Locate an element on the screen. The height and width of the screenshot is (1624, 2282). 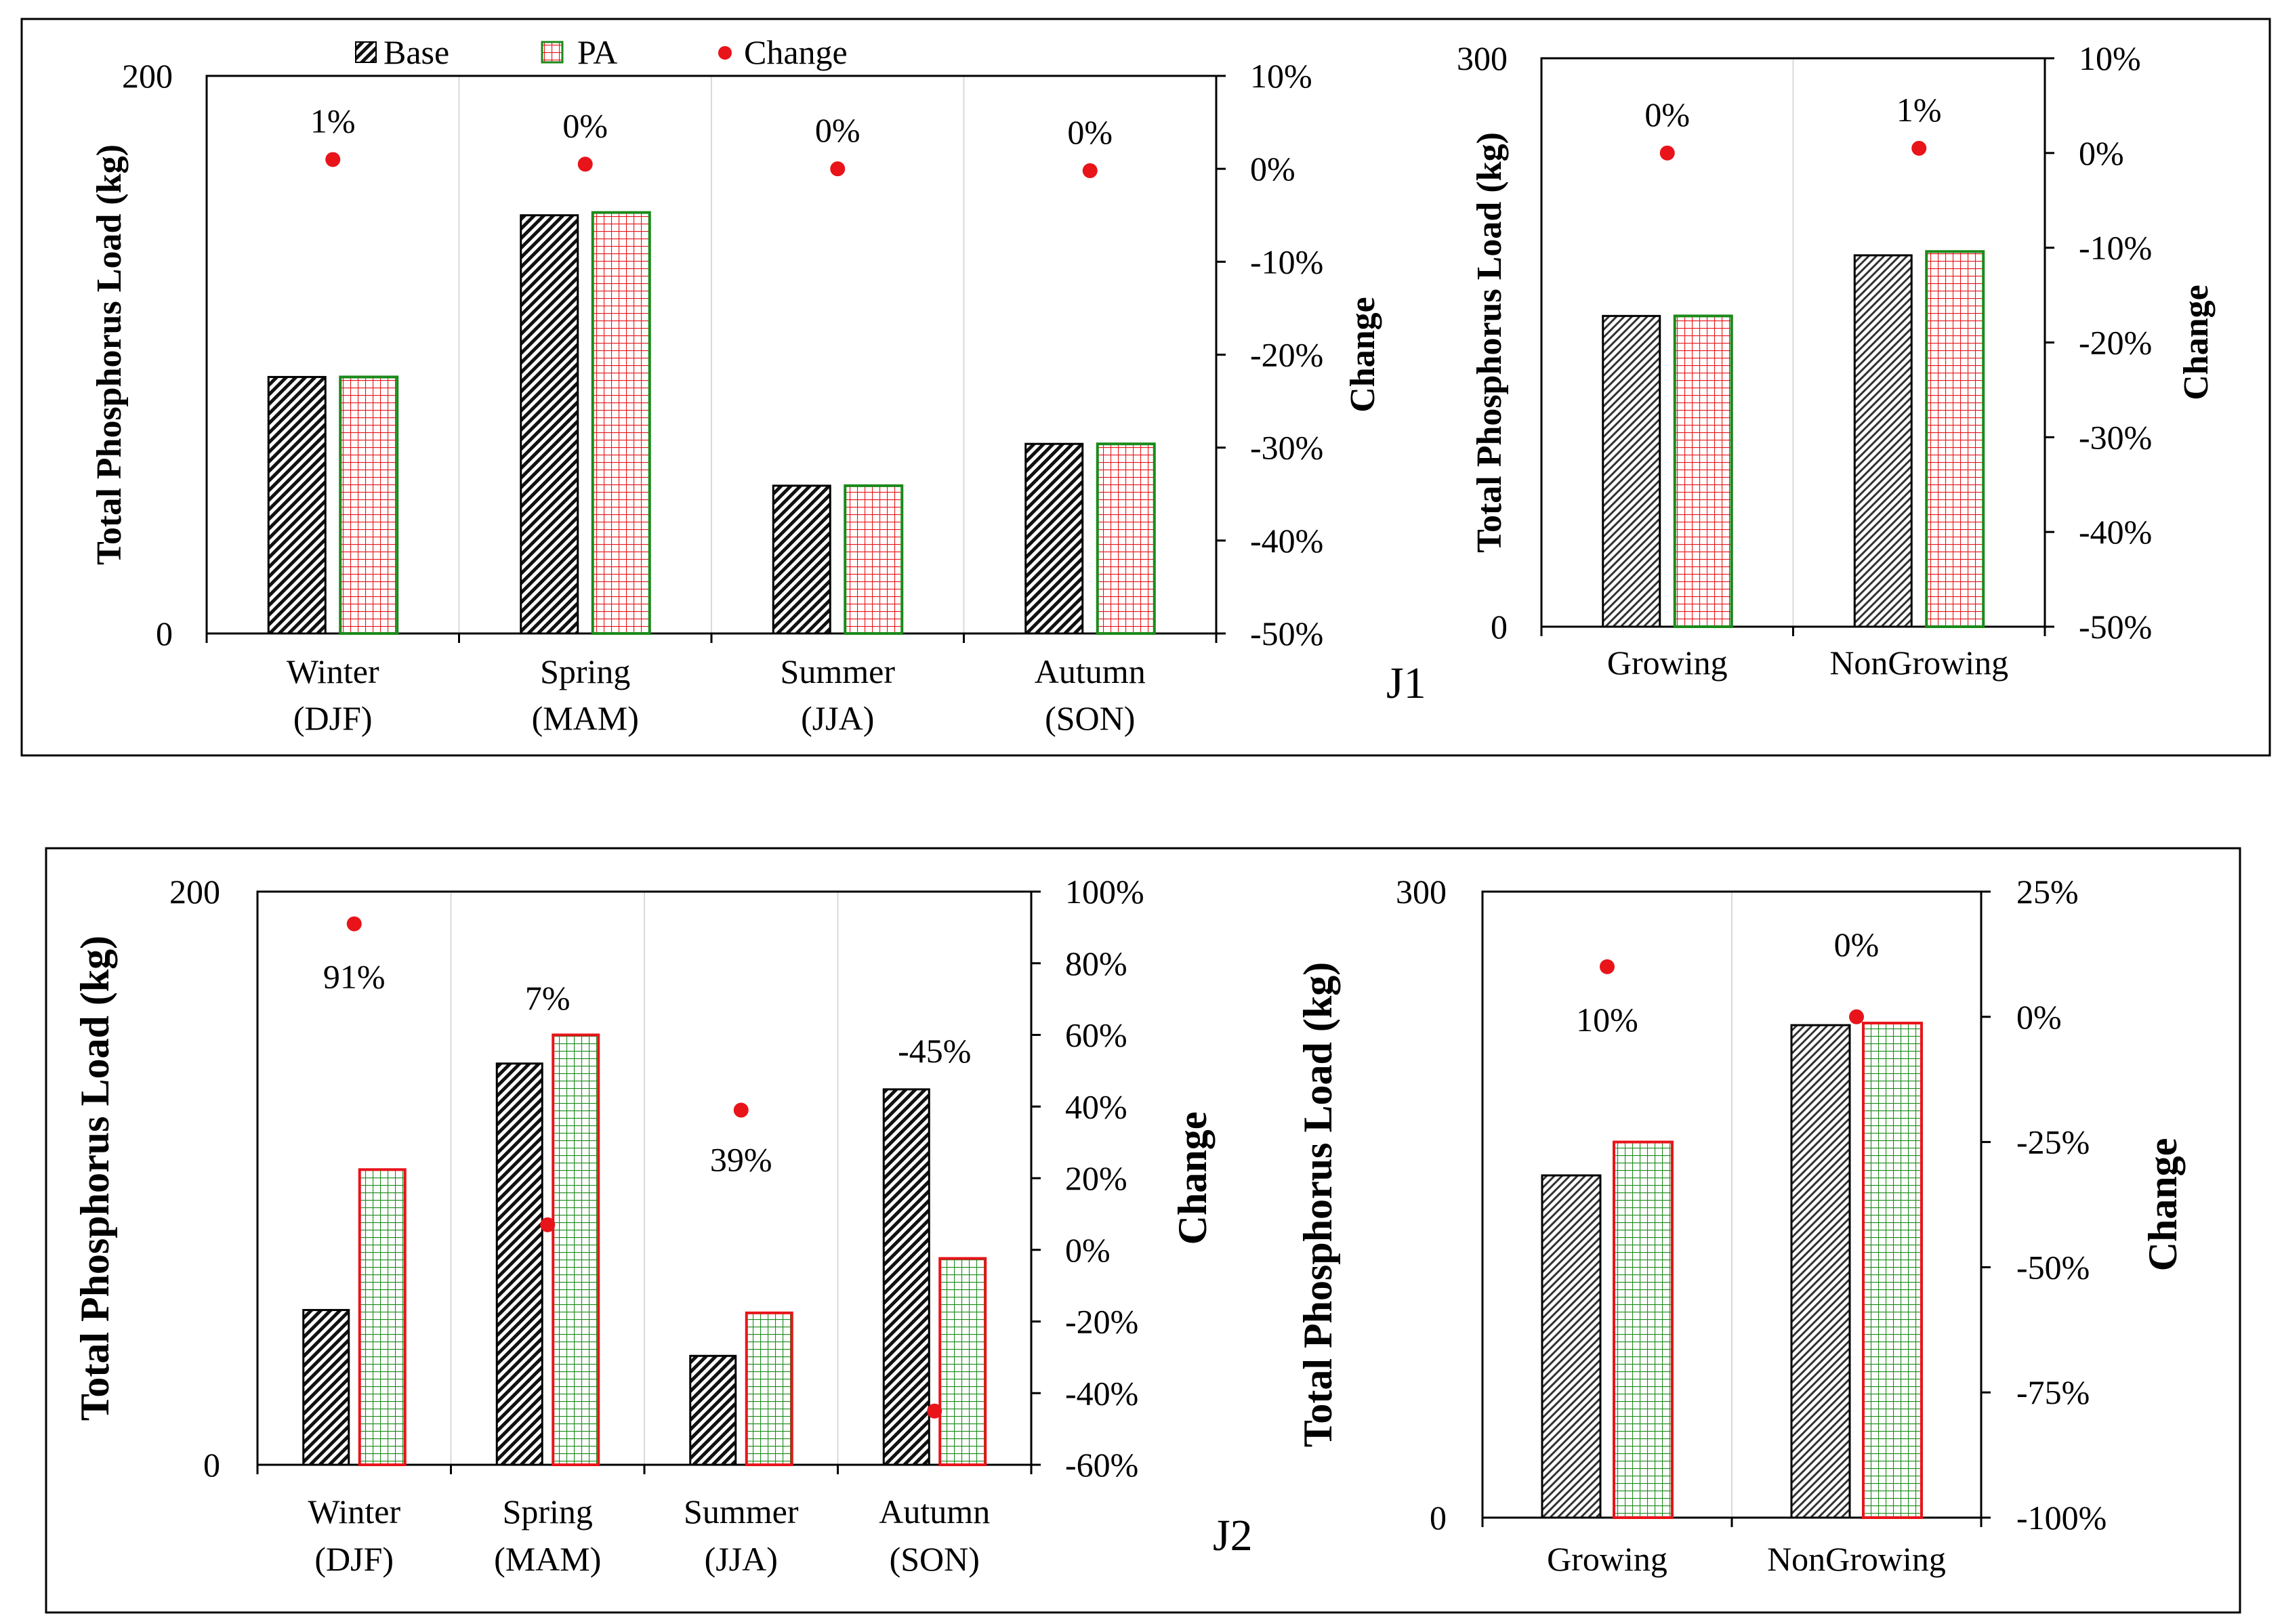
x-category-label: Autumn is located at coordinates (935, 1512).